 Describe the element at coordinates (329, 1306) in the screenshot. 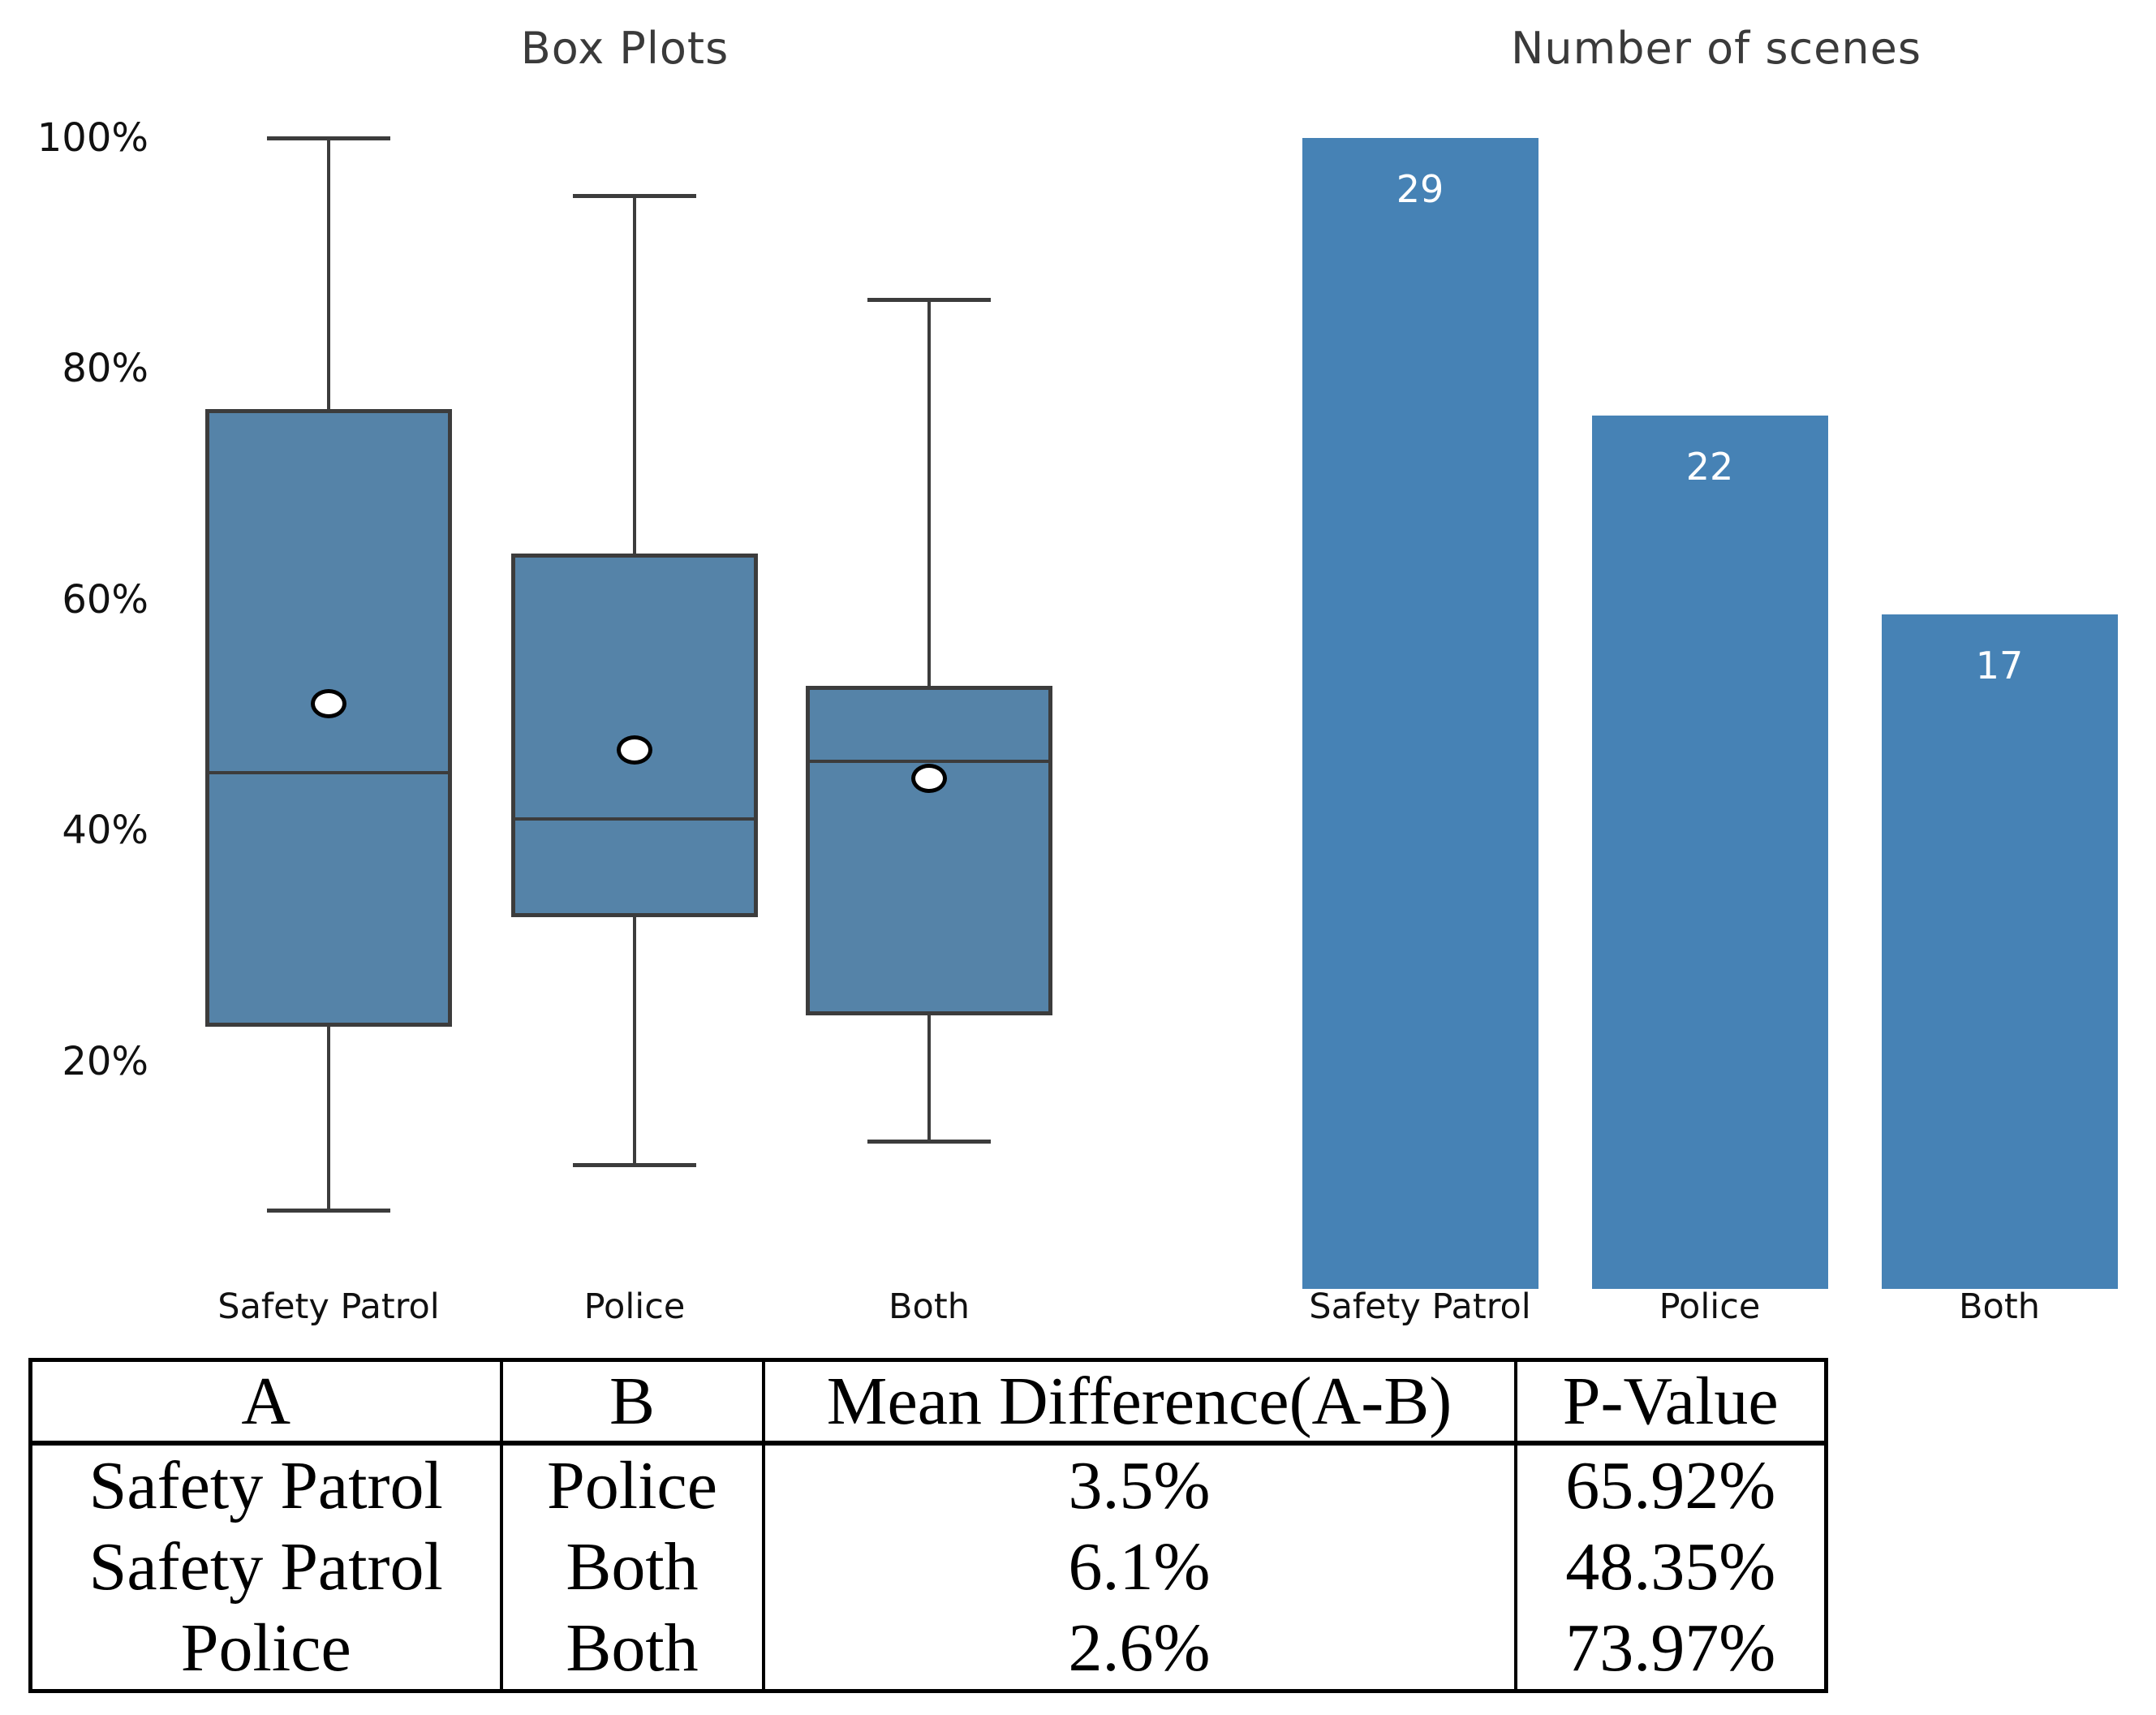

I see `boxplot-xlabel-safety-patrol: Safety Patrol` at that location.